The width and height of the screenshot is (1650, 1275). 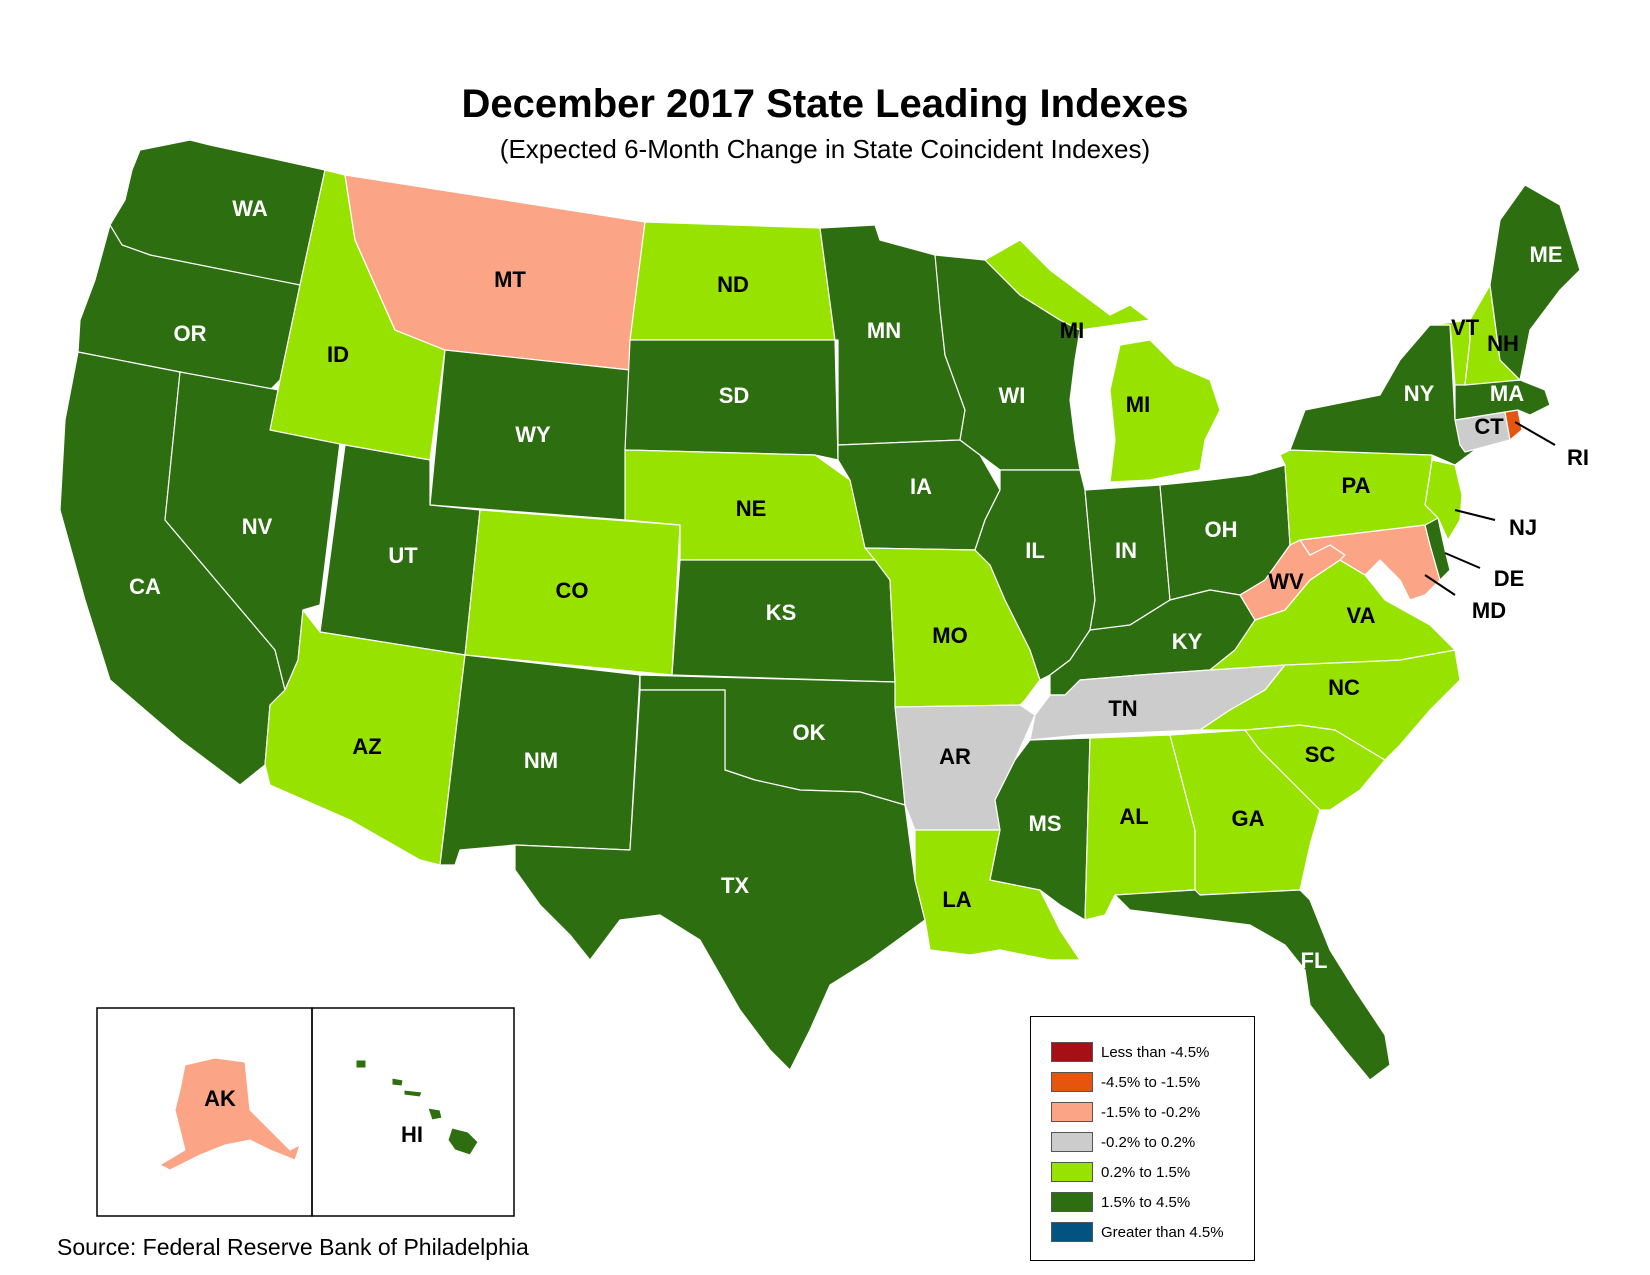 I want to click on state-label-fl: FL, so click(x=1314, y=960).